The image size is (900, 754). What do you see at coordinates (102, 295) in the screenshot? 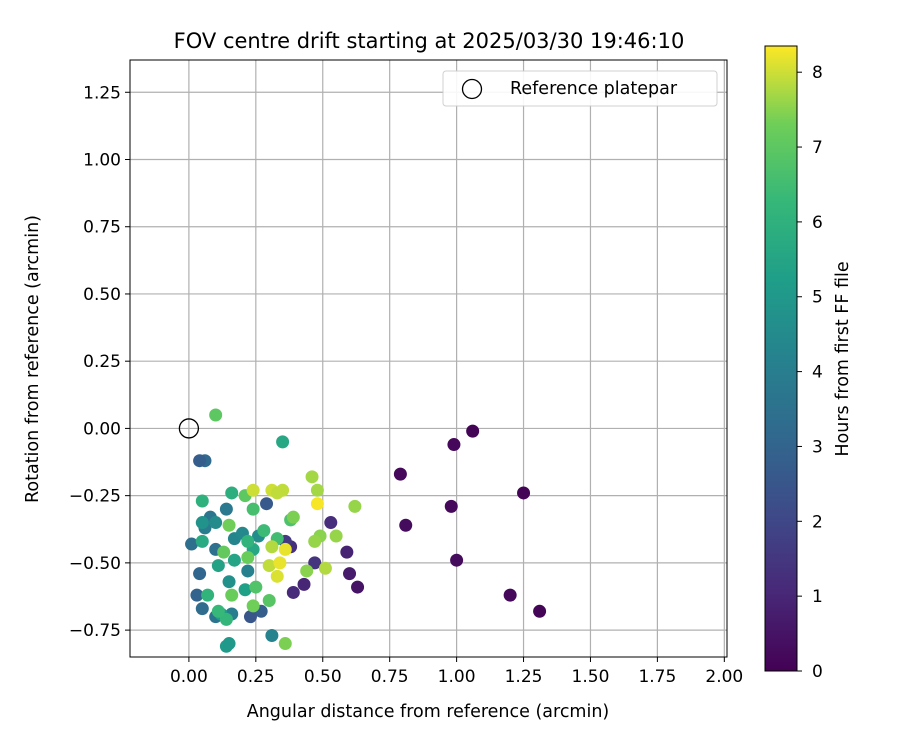
I see `y-tick-label: 0.50` at bounding box center [102, 295].